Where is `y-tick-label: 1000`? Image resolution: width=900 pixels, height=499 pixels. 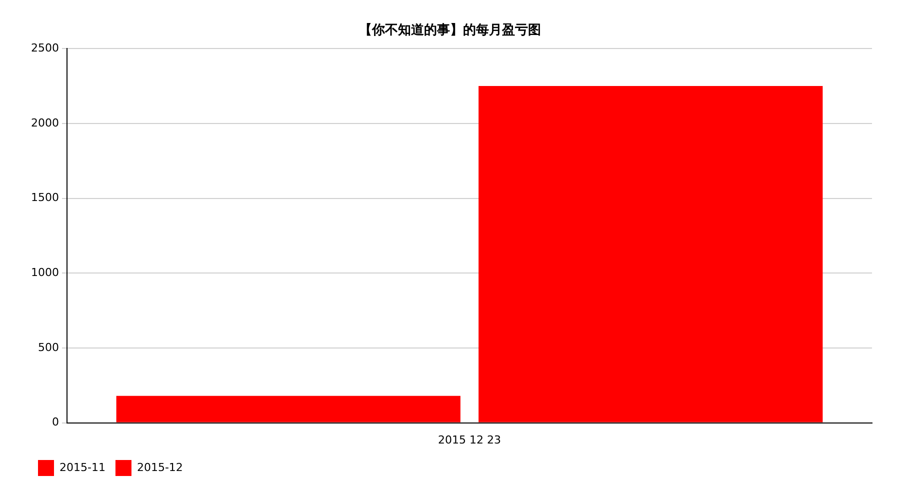
y-tick-label: 1000 is located at coordinates (44, 272).